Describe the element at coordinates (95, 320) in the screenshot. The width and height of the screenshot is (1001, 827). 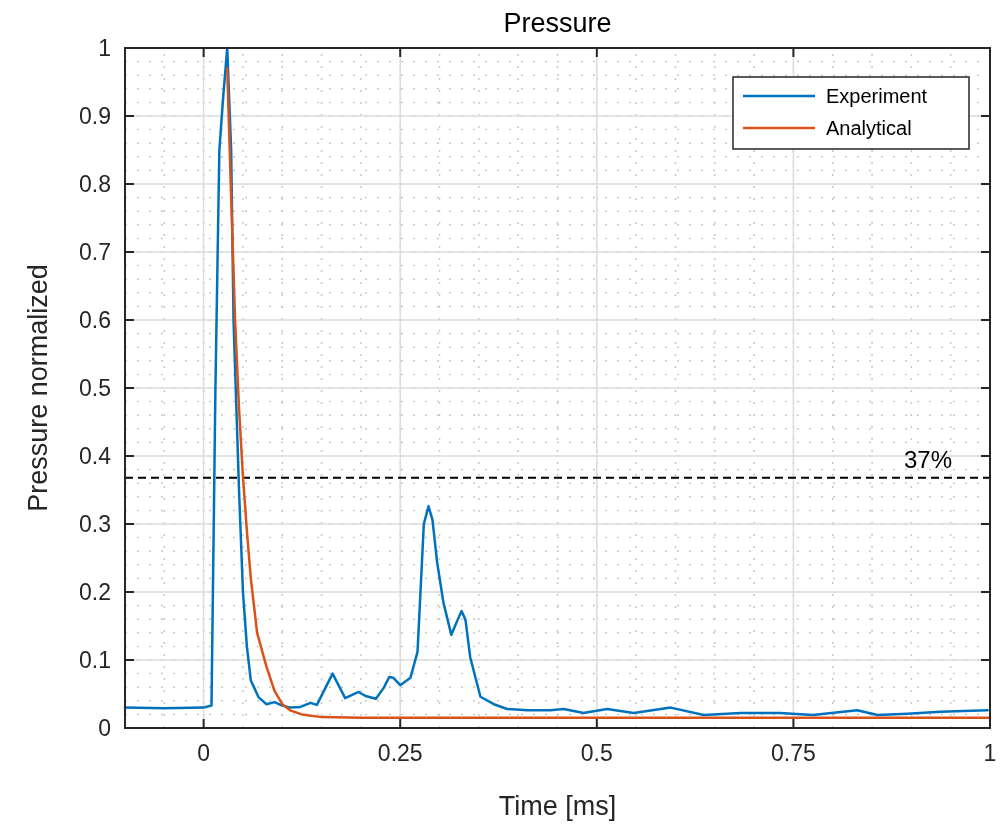
I see `y-tick-label: 0.6` at that location.